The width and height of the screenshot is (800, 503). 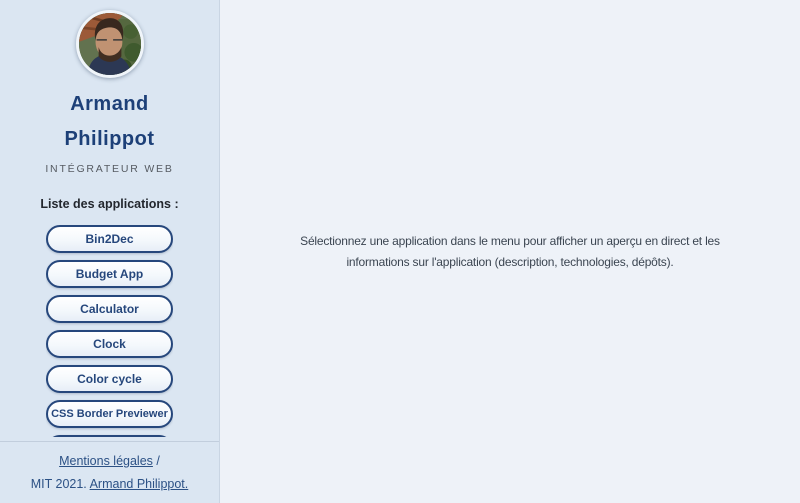 I want to click on avatar-photo-icon, so click(x=109, y=44).